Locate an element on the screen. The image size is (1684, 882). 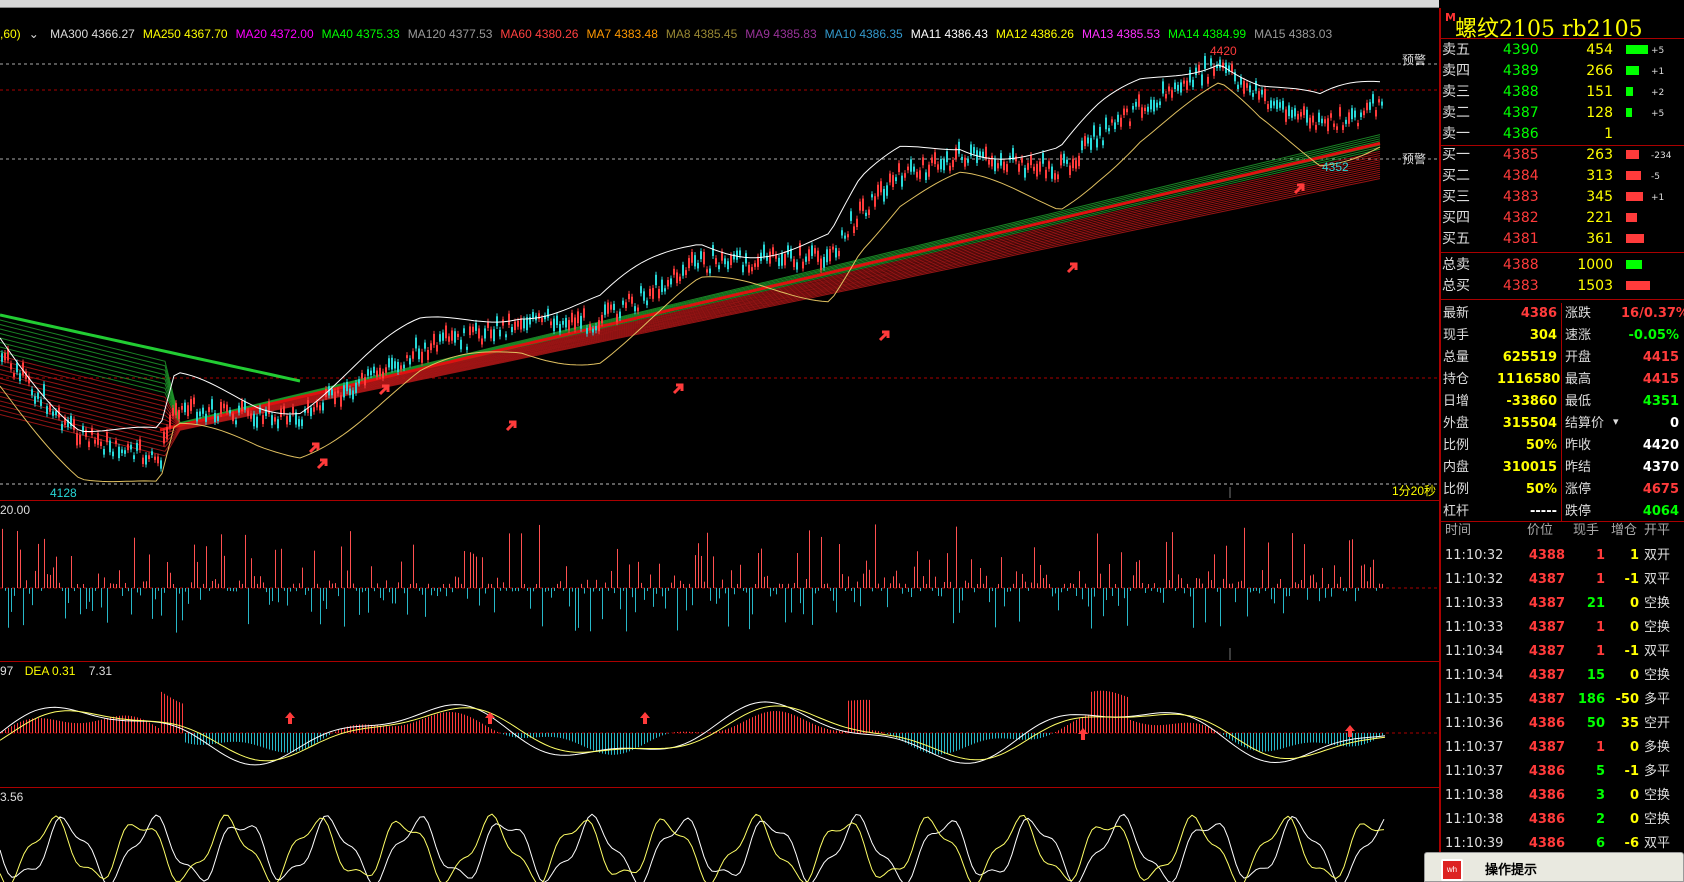
trade-row: 11:10:32 4387 1 -1 双平 is located at coordinates (1562, 580).